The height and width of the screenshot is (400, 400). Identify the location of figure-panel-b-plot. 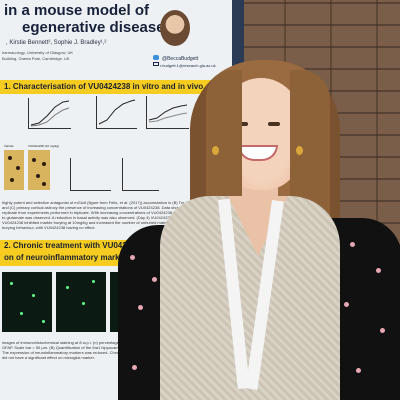
(50, 113).